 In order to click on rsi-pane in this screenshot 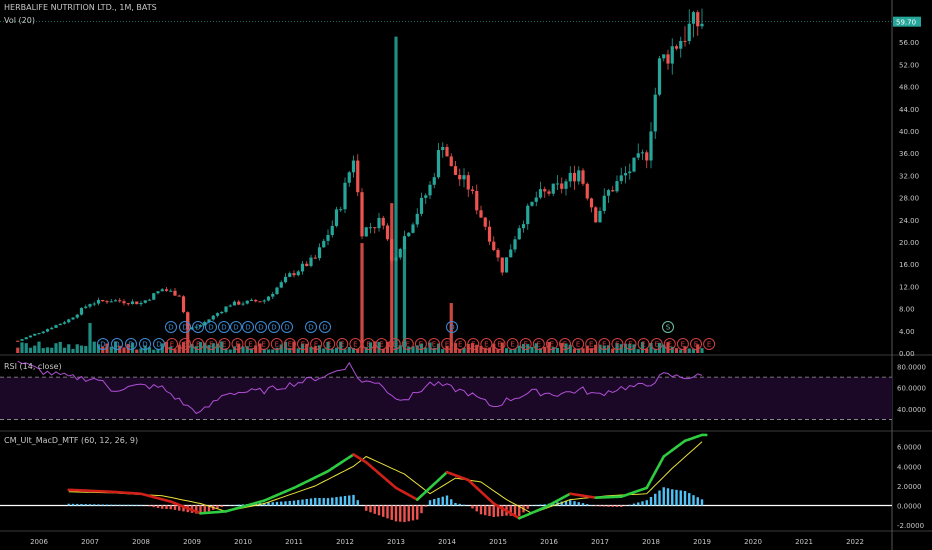, I will do `click(446, 390)`.